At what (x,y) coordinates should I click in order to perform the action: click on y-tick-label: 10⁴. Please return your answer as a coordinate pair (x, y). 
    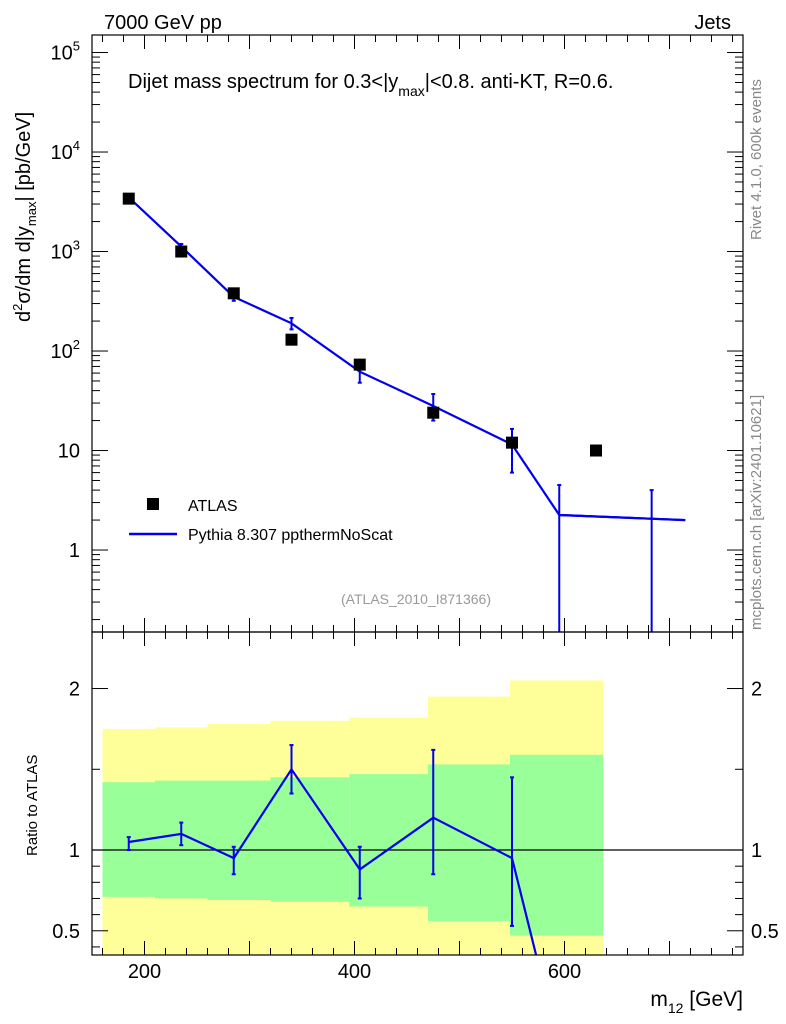
    Looking at the image, I should click on (65, 151).